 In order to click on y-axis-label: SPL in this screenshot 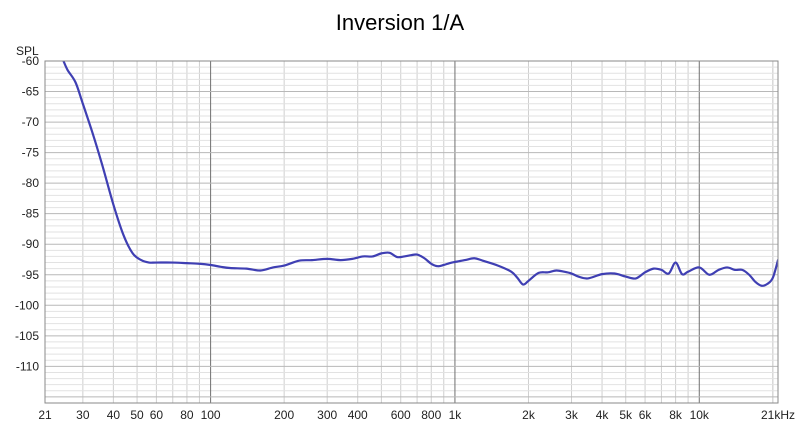, I will do `click(27, 51)`.